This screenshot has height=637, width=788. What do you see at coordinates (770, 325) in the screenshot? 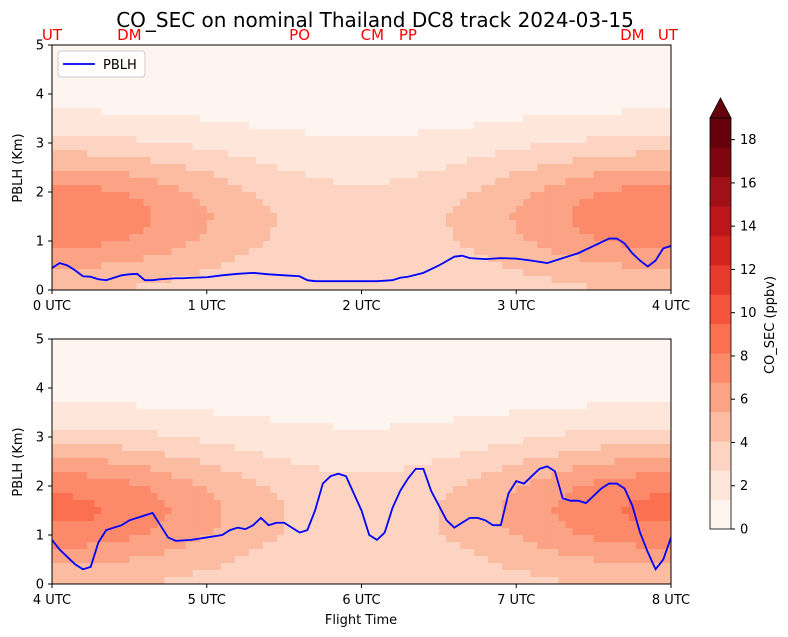
I see `colorbar-label: CO_SEC (ppbv)` at bounding box center [770, 325].